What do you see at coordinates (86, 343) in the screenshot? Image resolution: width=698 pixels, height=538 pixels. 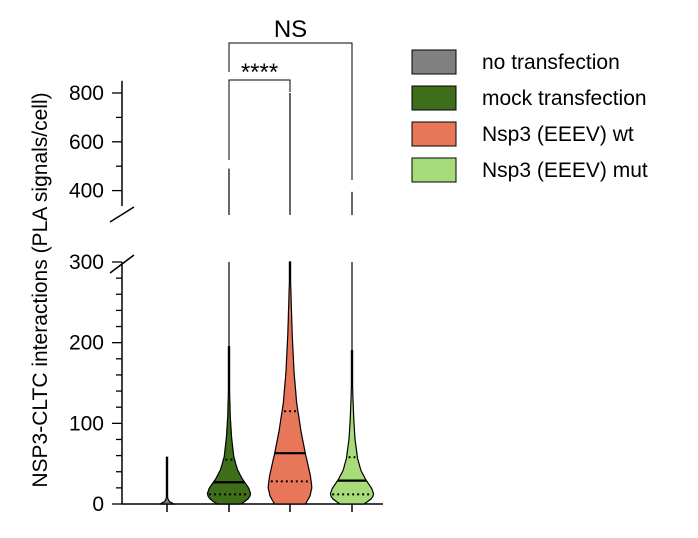 I see `y-tick-label-200: 200` at bounding box center [86, 343].